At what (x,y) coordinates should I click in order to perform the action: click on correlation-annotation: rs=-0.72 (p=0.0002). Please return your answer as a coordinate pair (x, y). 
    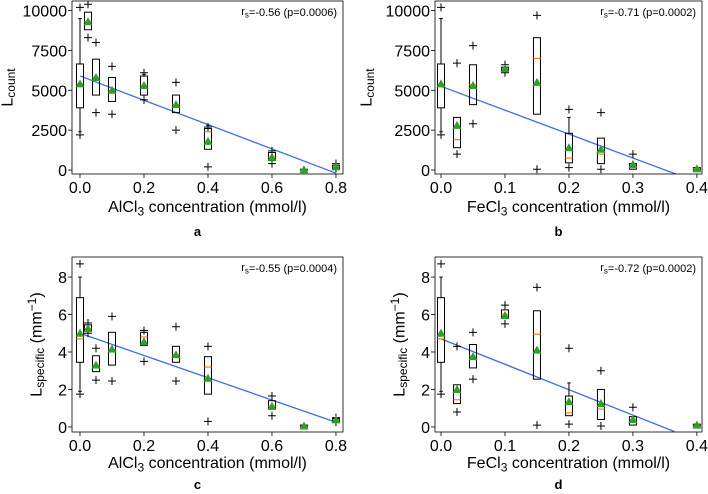
    Looking at the image, I should click on (648, 268).